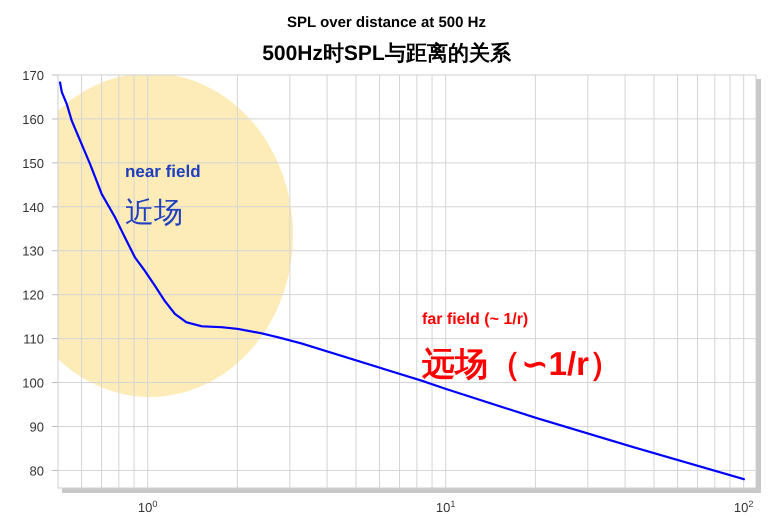  I want to click on y-tick-label: 100, so click(33, 383).